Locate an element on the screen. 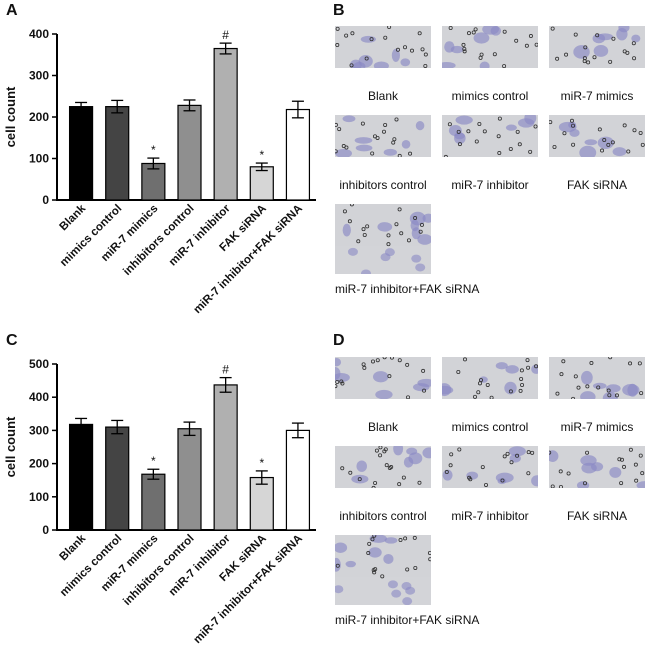 The width and height of the screenshot is (650, 656). panel-letter-b: B is located at coordinates (339, 10).